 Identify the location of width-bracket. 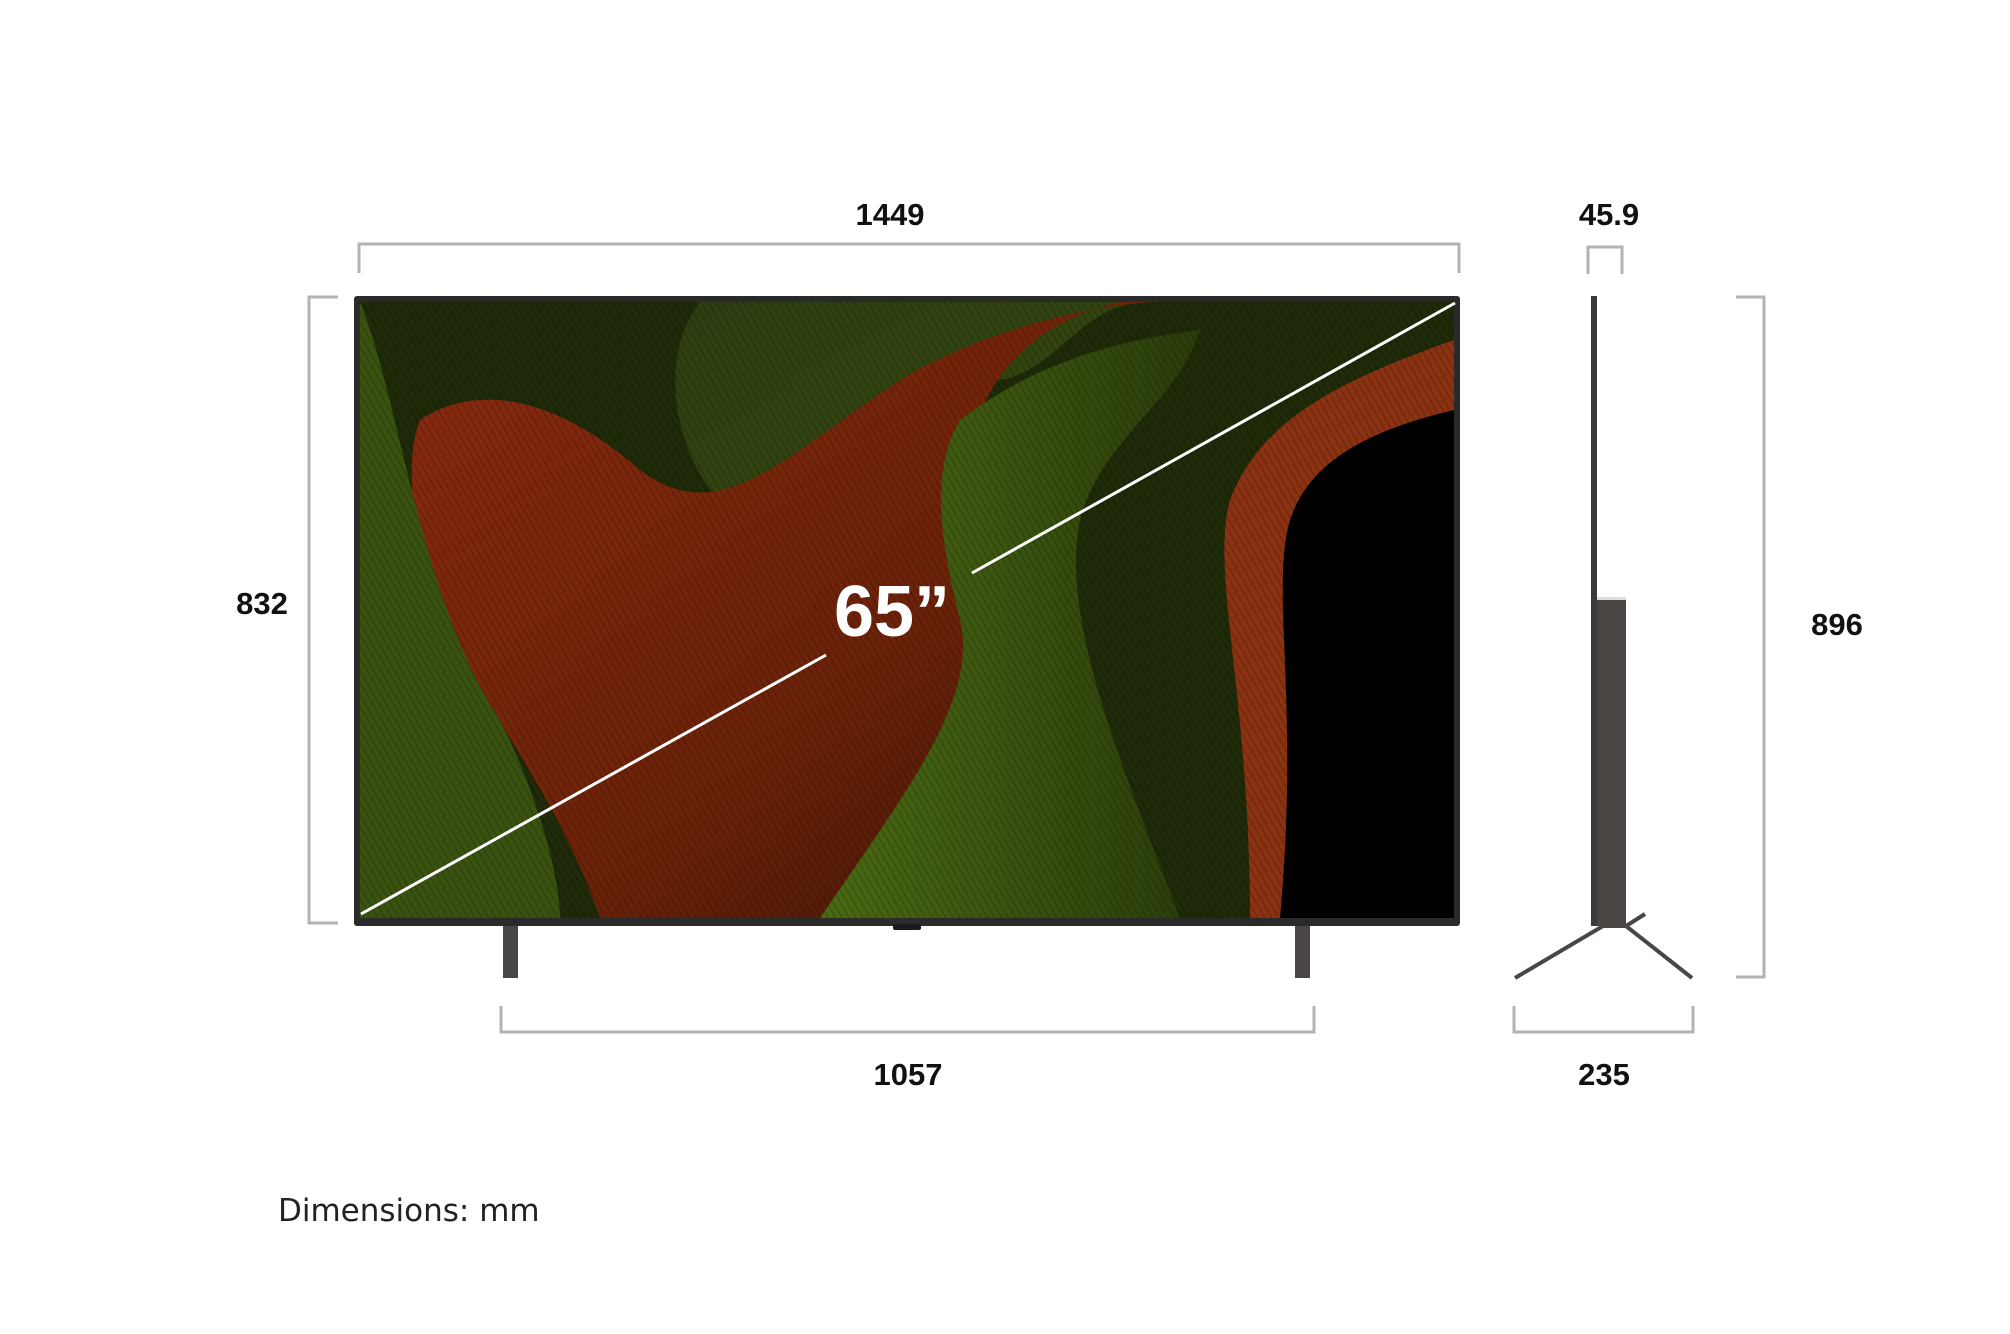
(909, 257).